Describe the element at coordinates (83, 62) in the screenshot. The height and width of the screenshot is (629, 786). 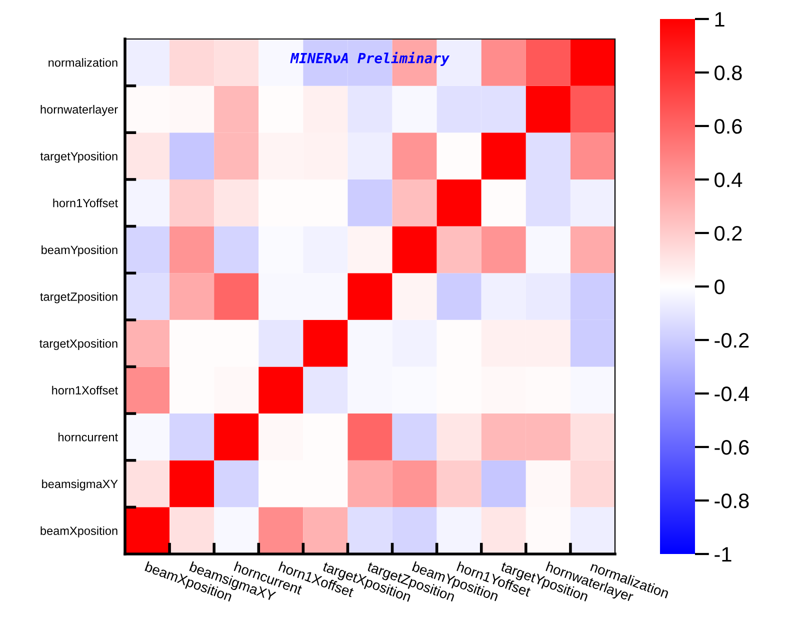
I see `y-tick-label: normalization` at that location.